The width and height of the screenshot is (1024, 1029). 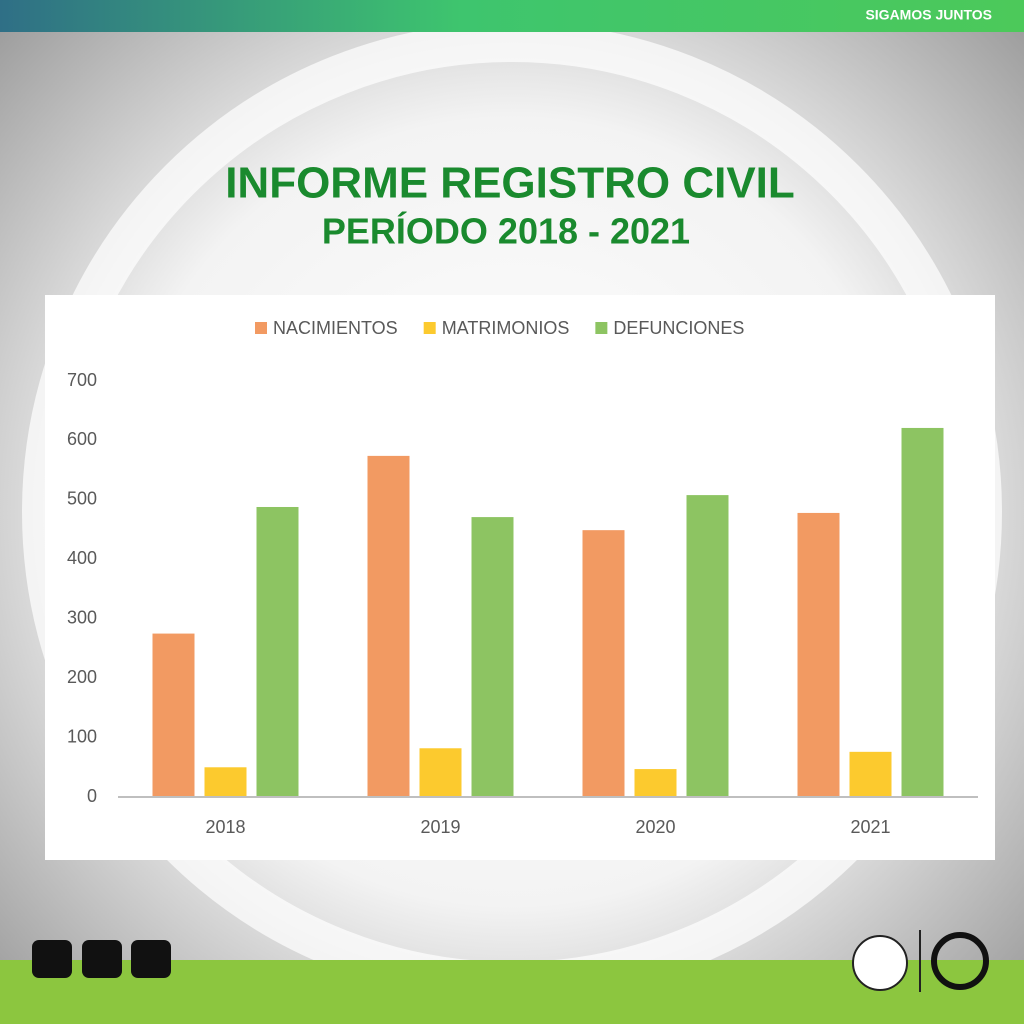 I want to click on x-tick-label: 2019, so click(x=440, y=827).